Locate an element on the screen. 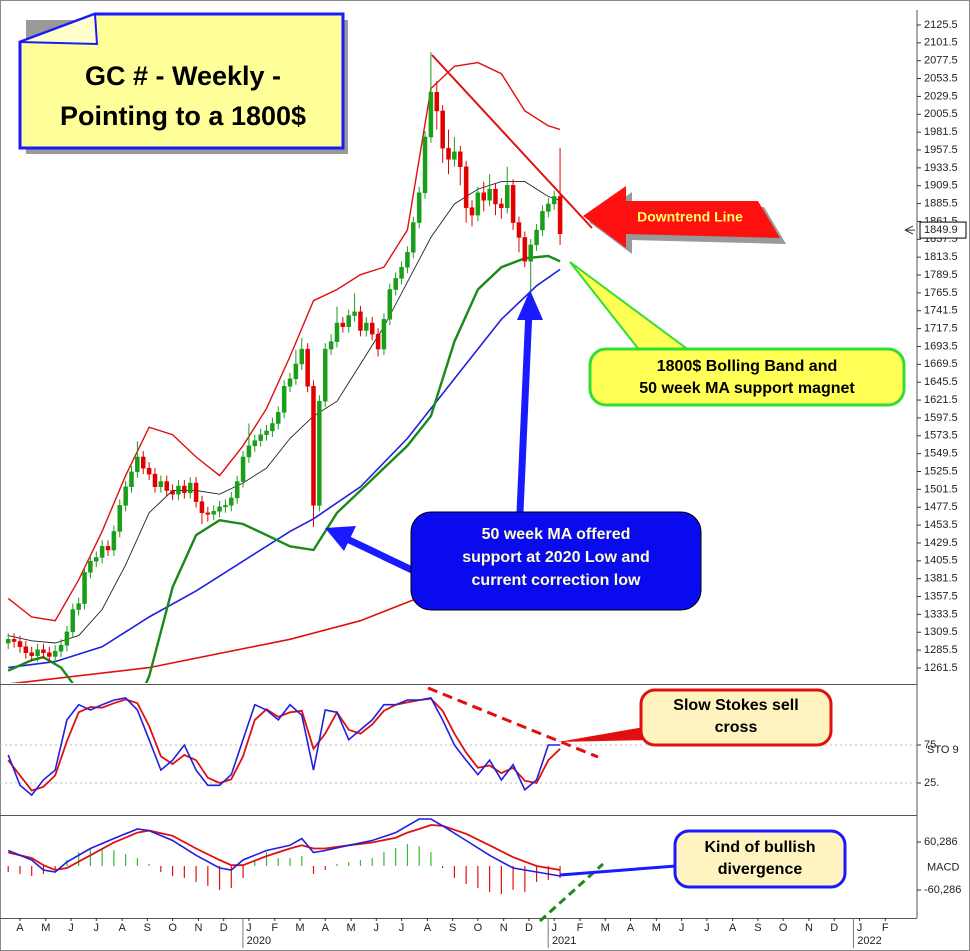 The height and width of the screenshot is (951, 970). annotation-text: Kind of bullish is located at coordinates (759, 847).